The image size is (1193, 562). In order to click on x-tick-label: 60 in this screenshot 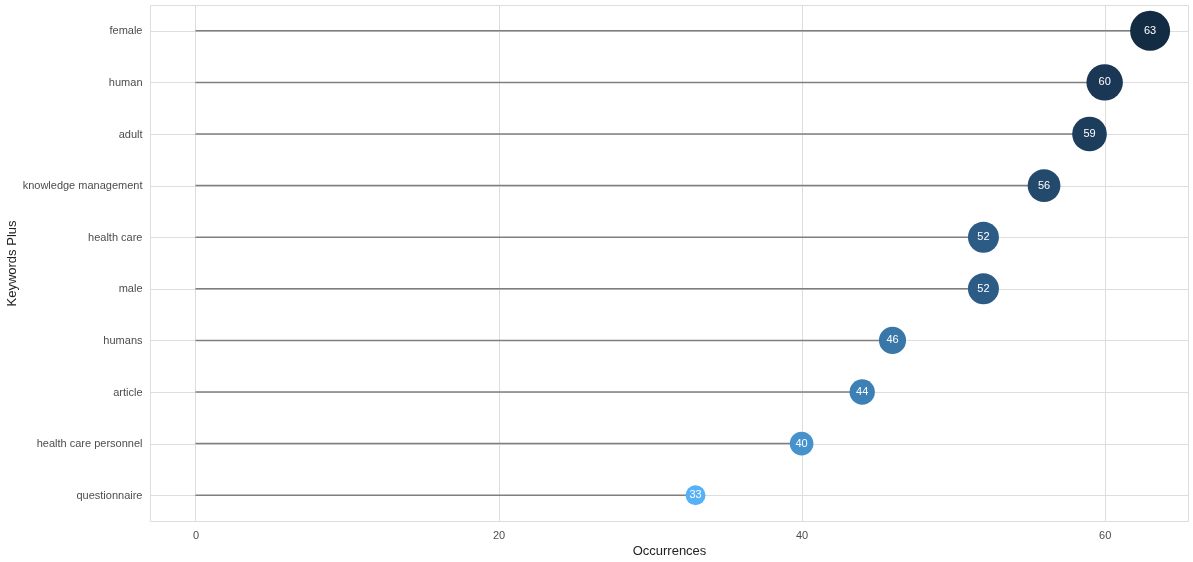, I will do `click(1105, 534)`.